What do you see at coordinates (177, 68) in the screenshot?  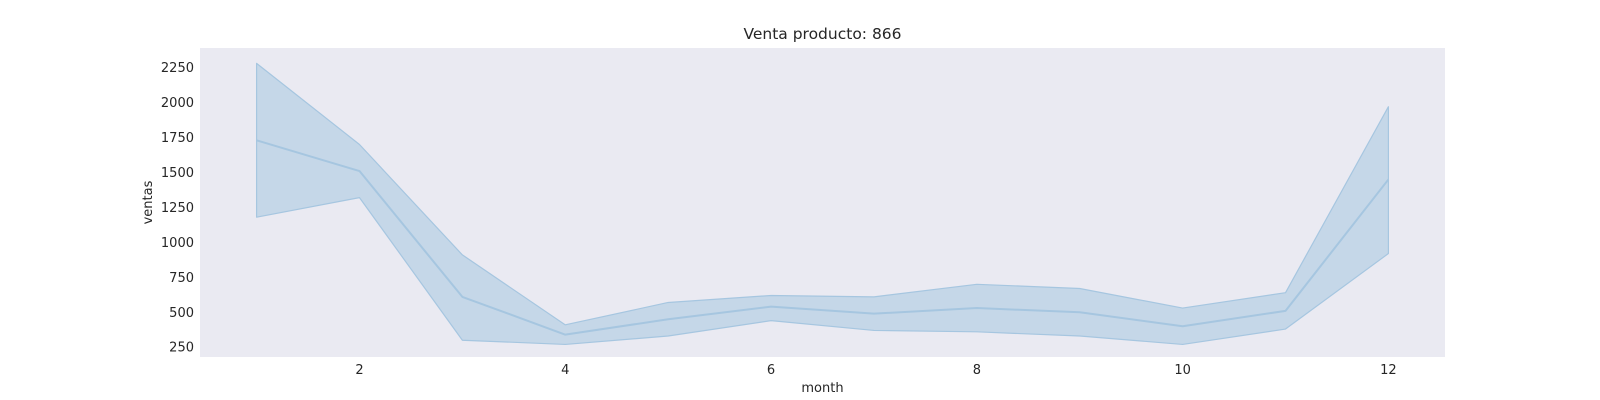 I see `y-tick-label: 2250` at bounding box center [177, 68].